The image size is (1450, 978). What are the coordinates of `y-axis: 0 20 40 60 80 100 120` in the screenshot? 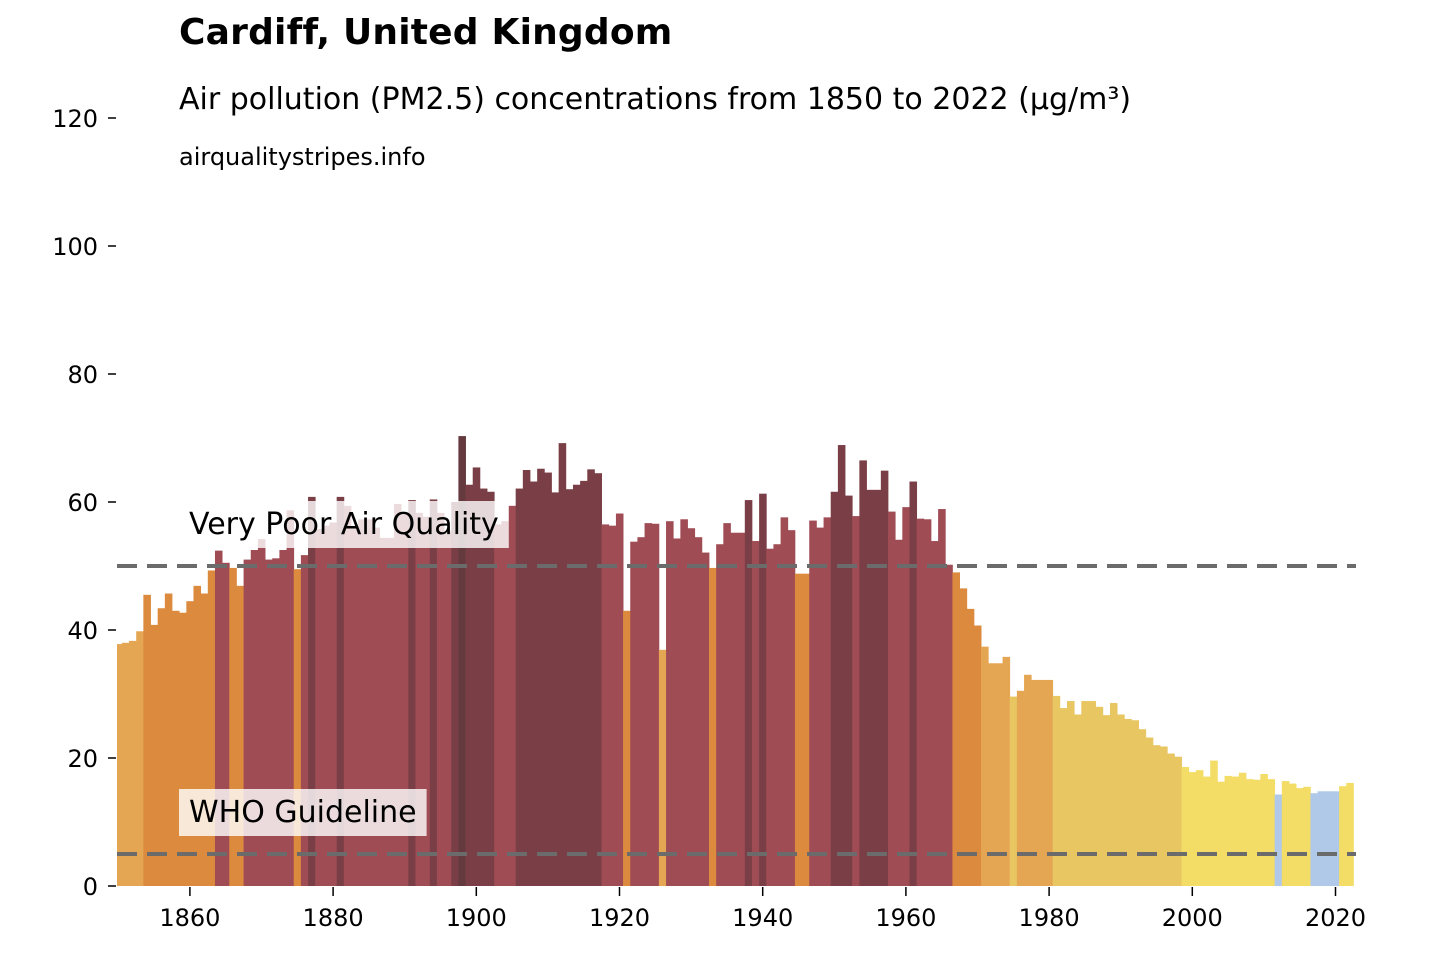 It's located at (84, 503).